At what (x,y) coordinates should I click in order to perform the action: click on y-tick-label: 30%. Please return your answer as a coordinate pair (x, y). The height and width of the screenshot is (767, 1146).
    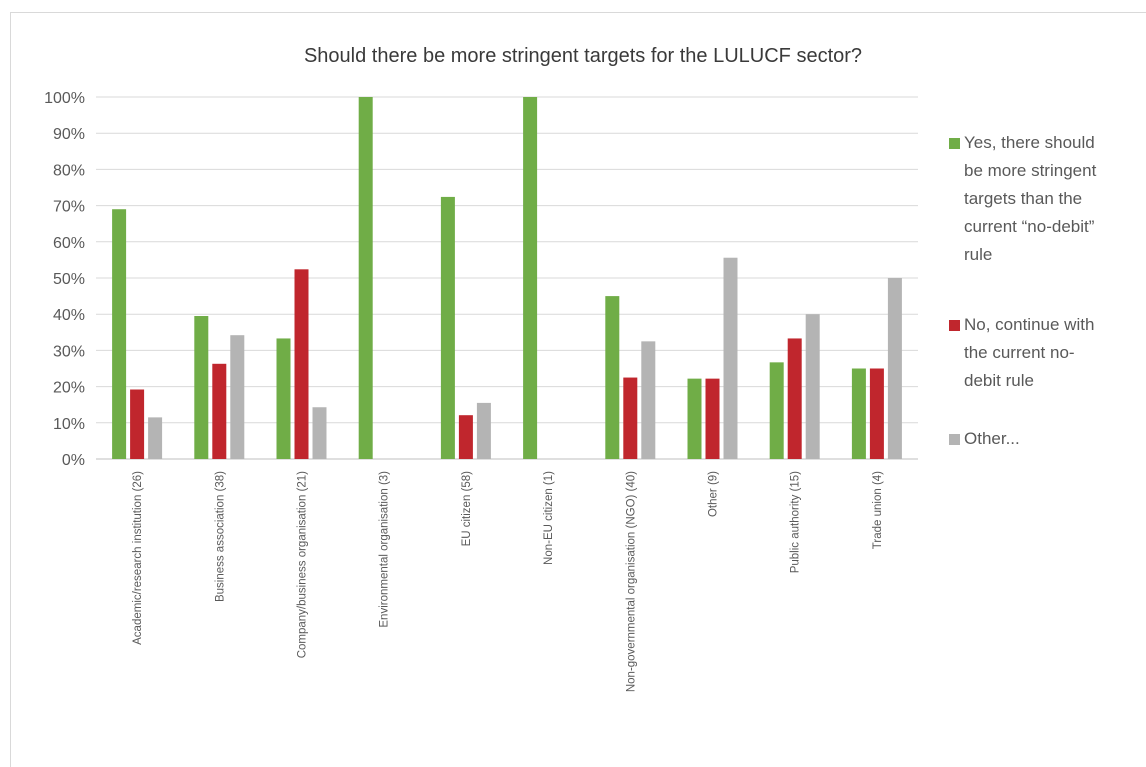
    Looking at the image, I should click on (69, 351).